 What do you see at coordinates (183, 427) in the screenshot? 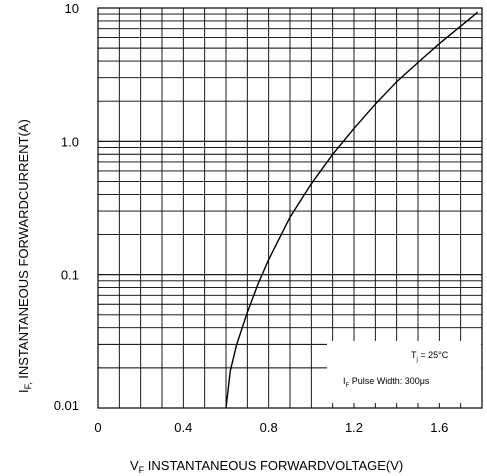
I see `x-tick-label: 0.4` at bounding box center [183, 427].